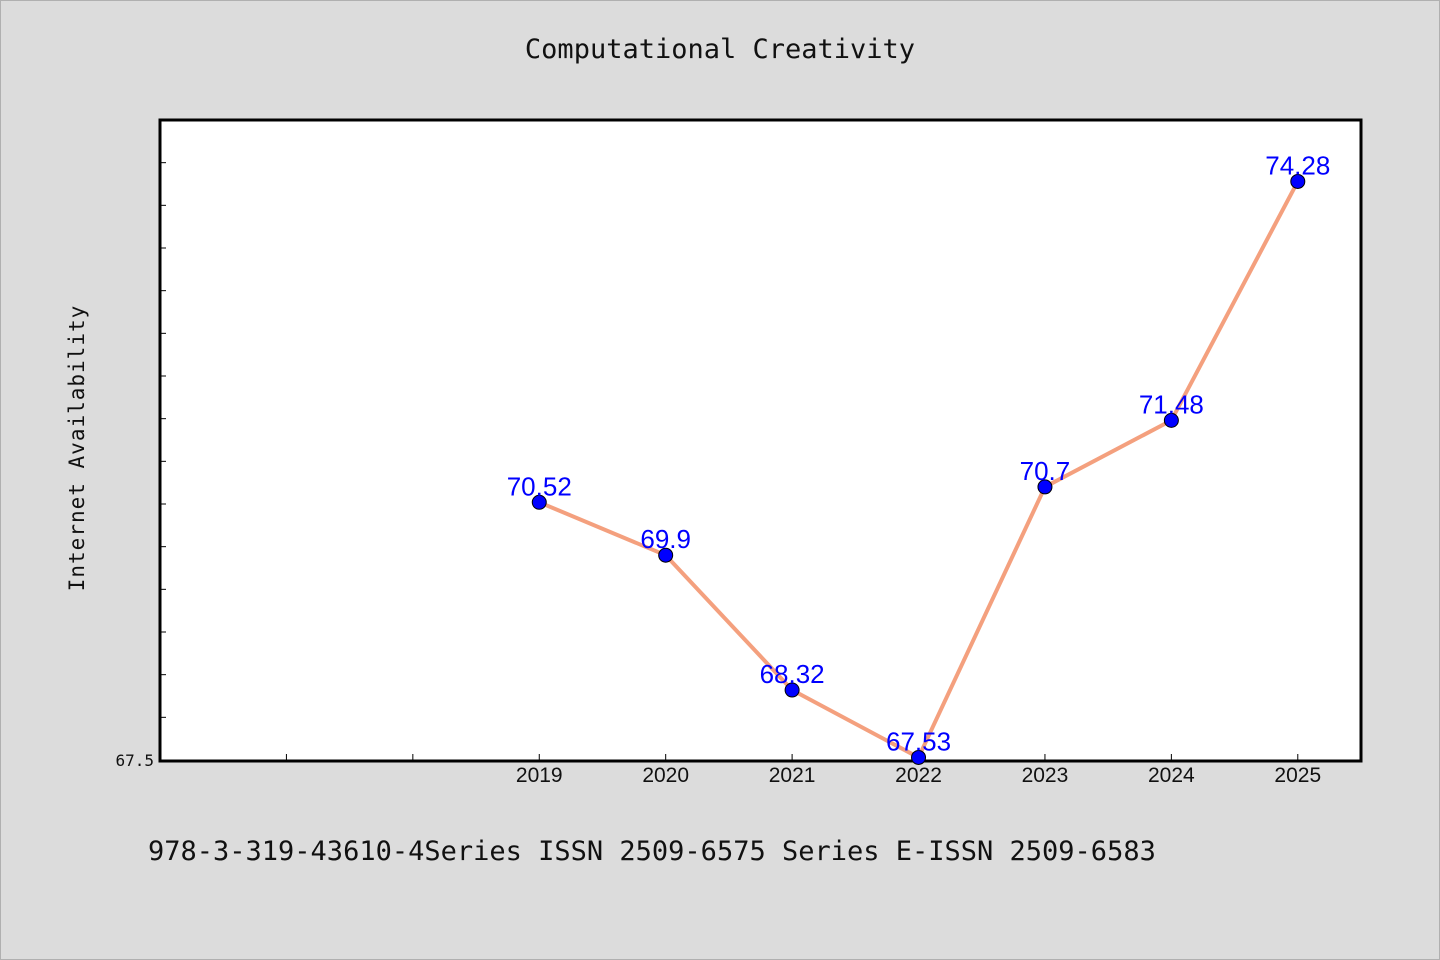 This screenshot has height=960, width=1440. I want to click on data-label: 70.52, so click(539, 486).